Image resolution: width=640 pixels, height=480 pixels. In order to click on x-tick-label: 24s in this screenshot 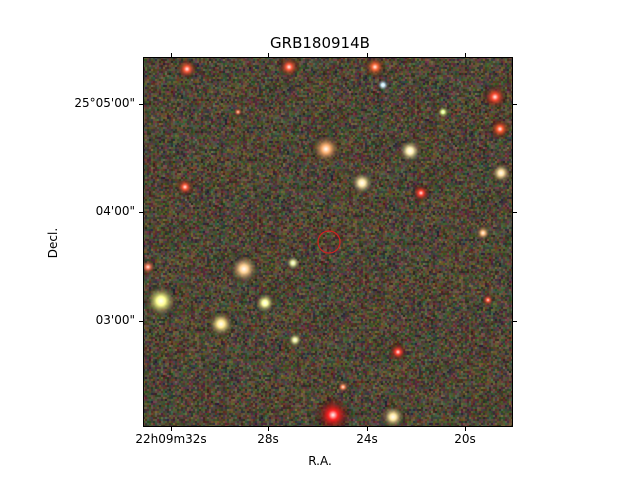, I will do `click(367, 439)`.